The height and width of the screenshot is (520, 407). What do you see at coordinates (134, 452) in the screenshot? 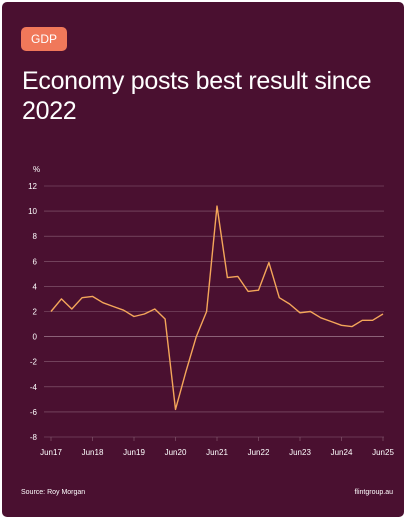
I see `x-tick-label: Jun19` at bounding box center [134, 452].